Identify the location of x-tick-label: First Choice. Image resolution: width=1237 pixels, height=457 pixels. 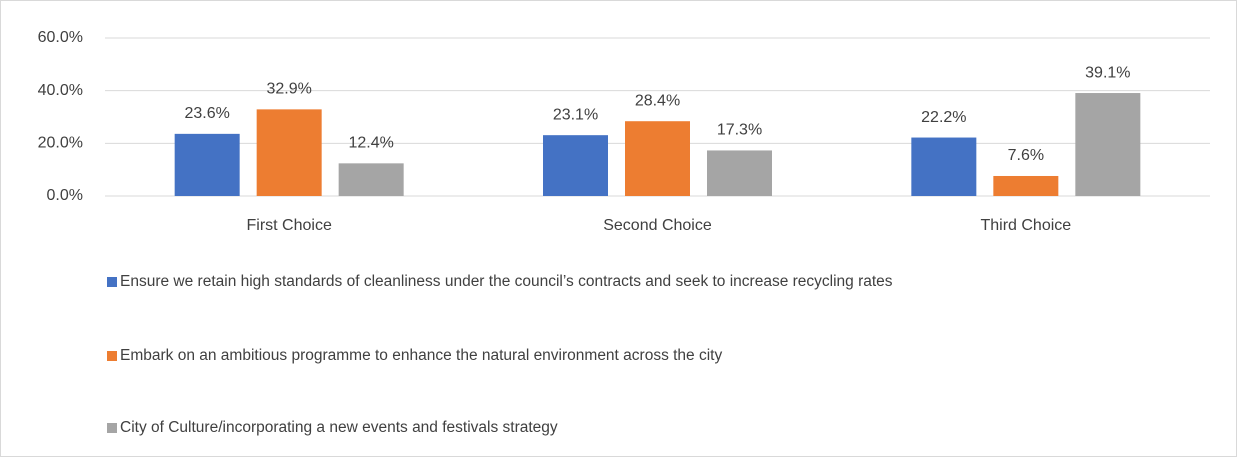
(288, 225).